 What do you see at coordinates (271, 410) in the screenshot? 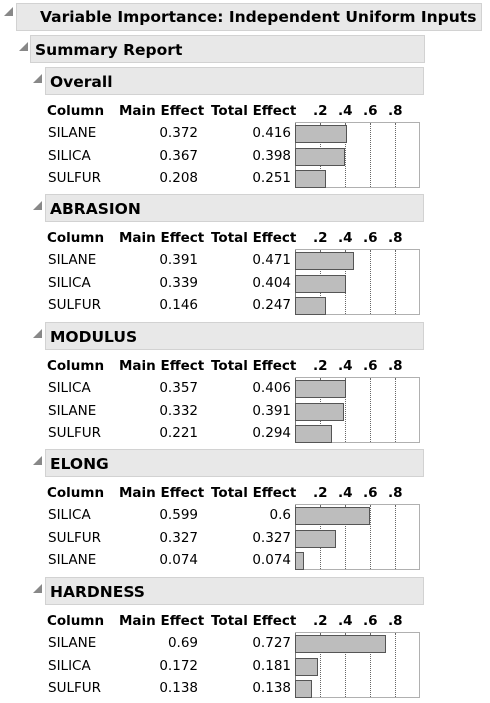
I see `row-total-effect: 0.391` at bounding box center [271, 410].